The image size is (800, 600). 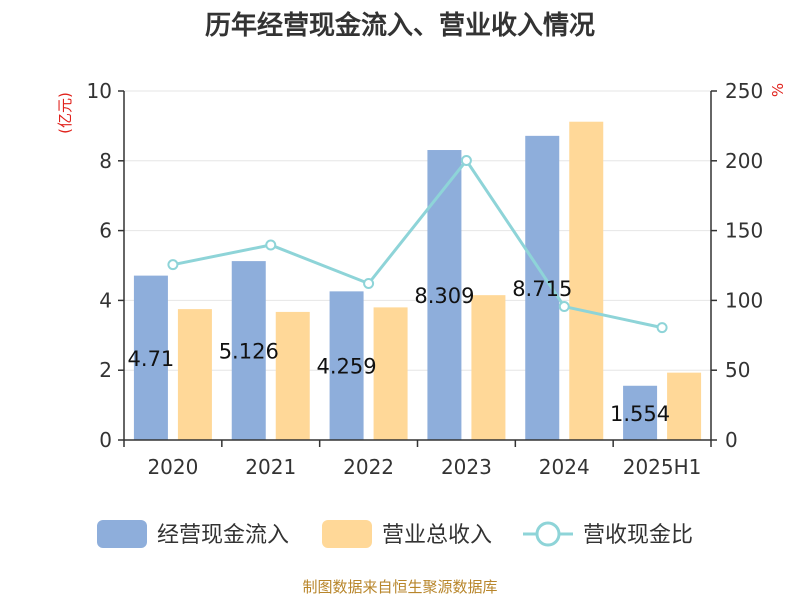 I want to click on right-axis-unit: %, so click(x=778, y=90).